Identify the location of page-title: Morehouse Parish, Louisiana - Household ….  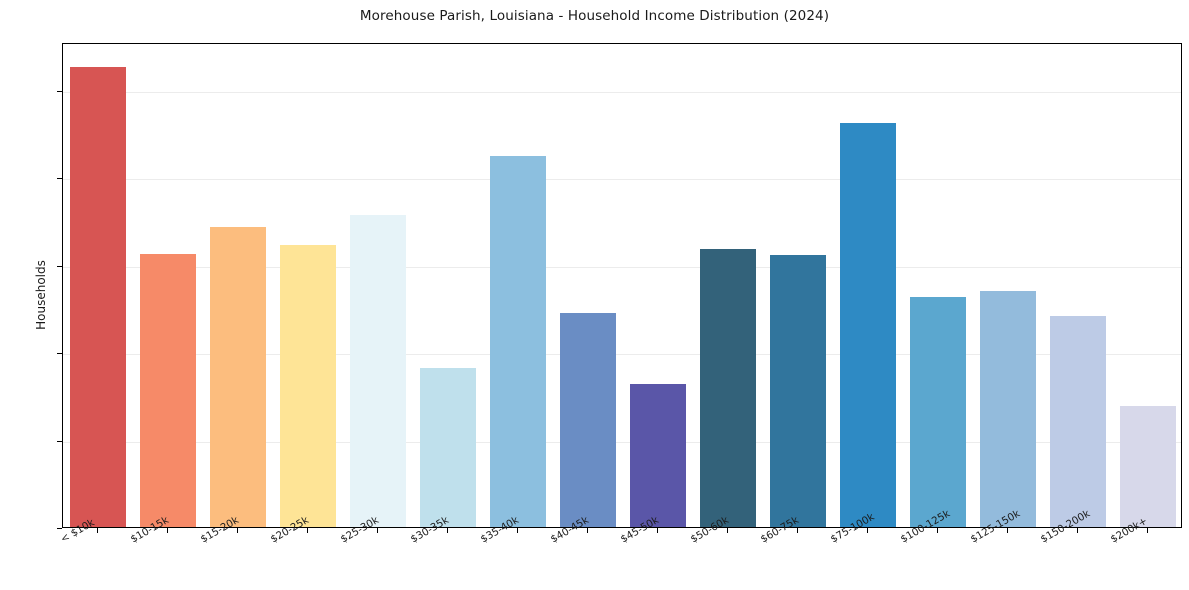
(594, 16).